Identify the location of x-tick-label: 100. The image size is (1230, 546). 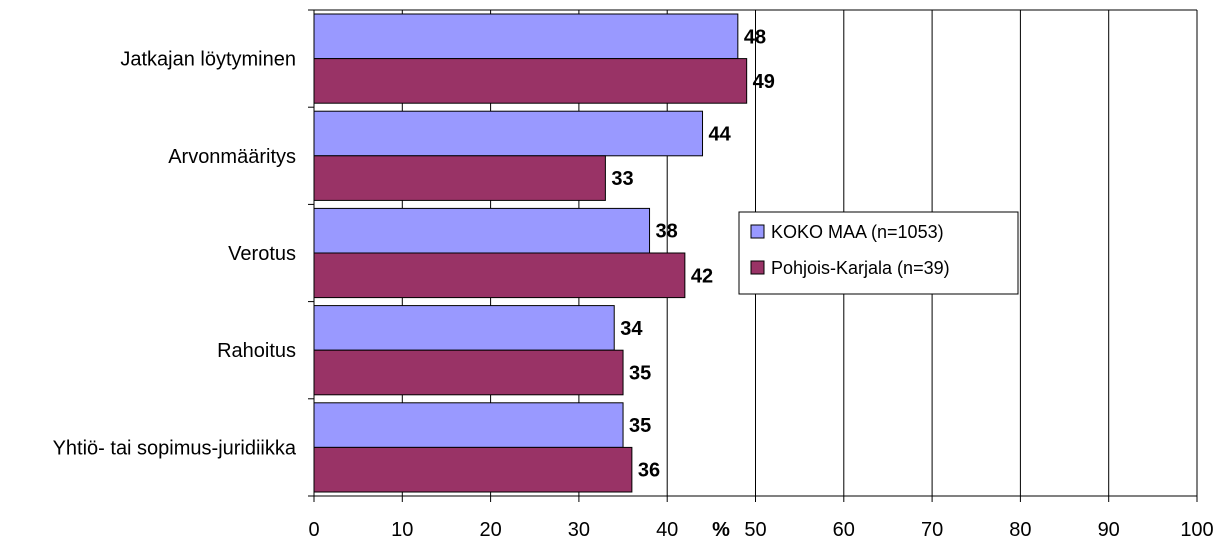
(1196, 530).